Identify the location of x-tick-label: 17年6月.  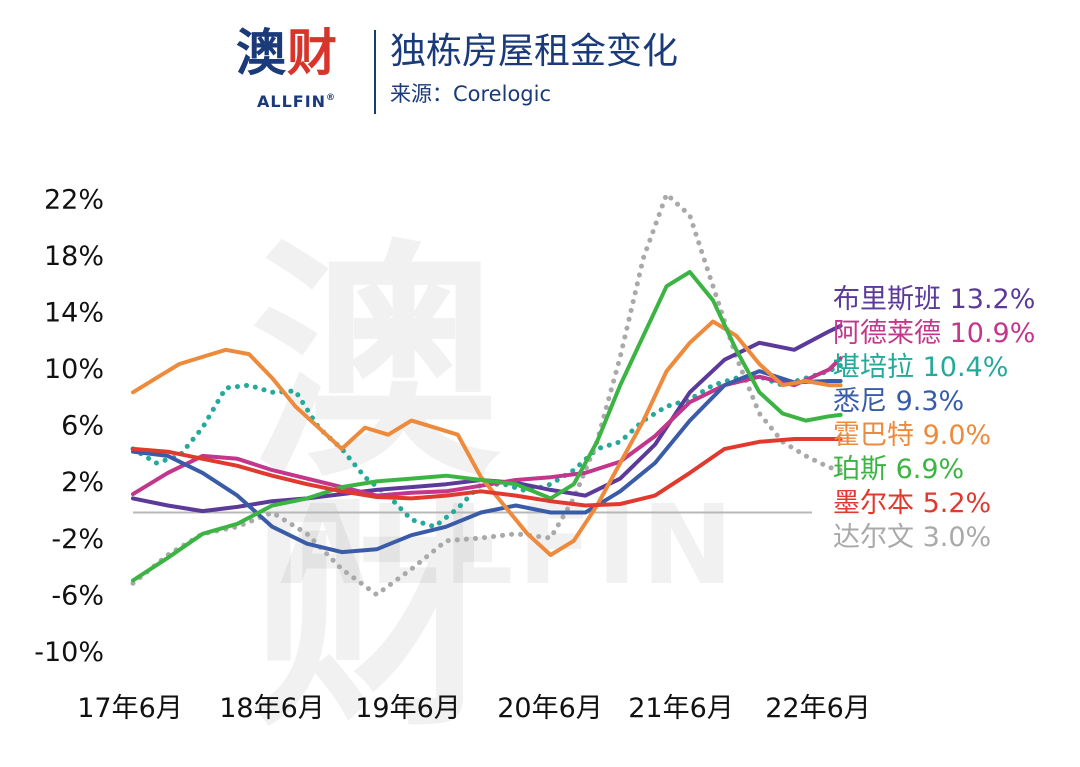
(130, 708).